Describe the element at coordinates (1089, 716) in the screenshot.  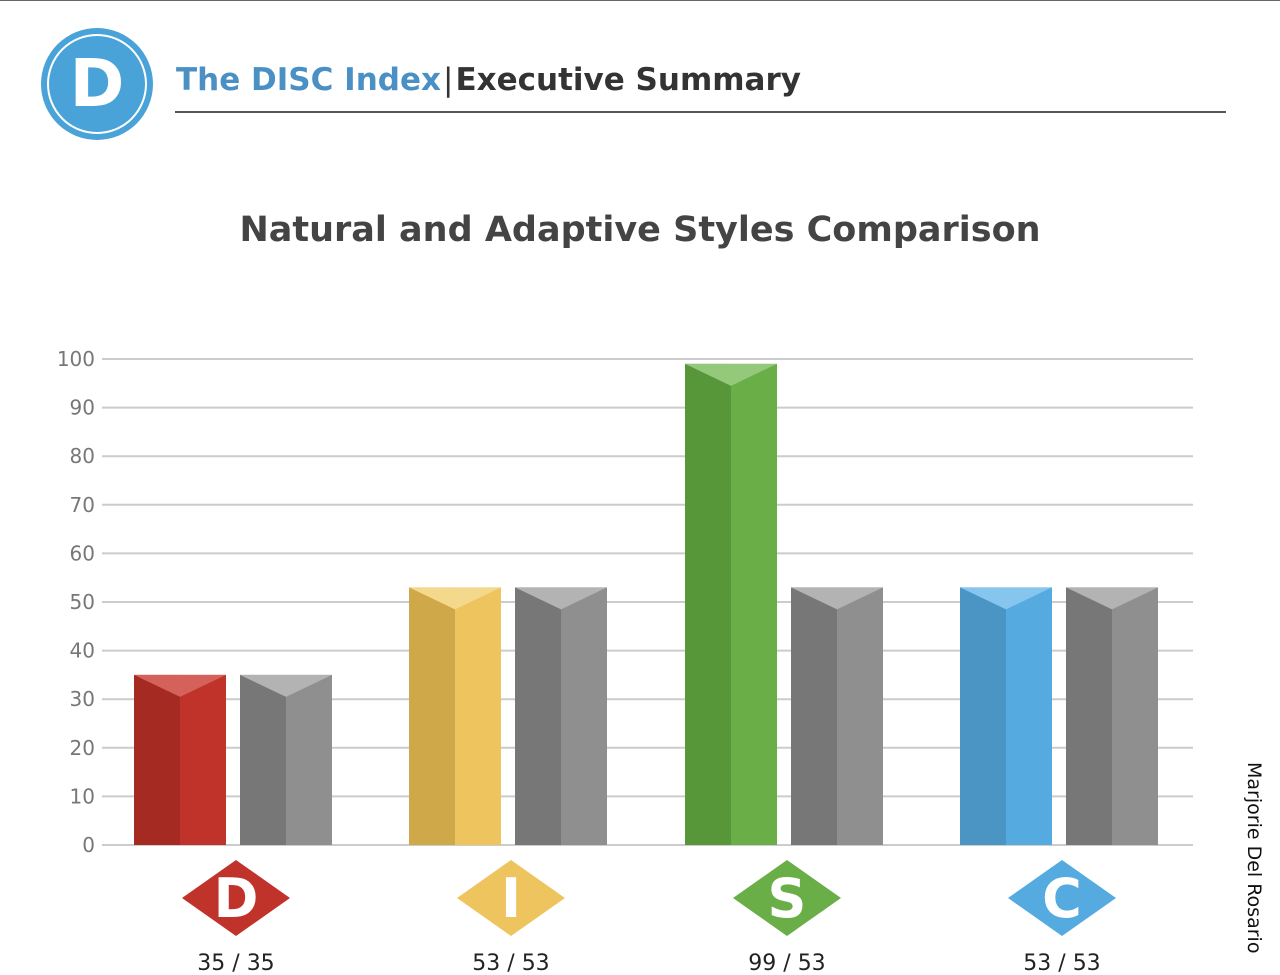
I see `adaptive-bar-C-left-face` at that location.